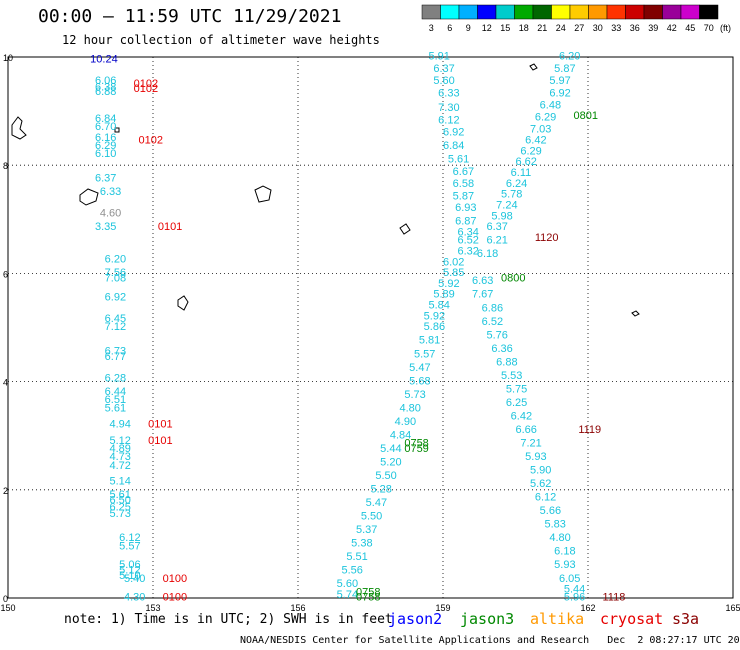  Describe the element at coordinates (190, 16) in the screenshot. I see `map-title: 00:00 – 11:59 UTC 11/29/2021` at that location.